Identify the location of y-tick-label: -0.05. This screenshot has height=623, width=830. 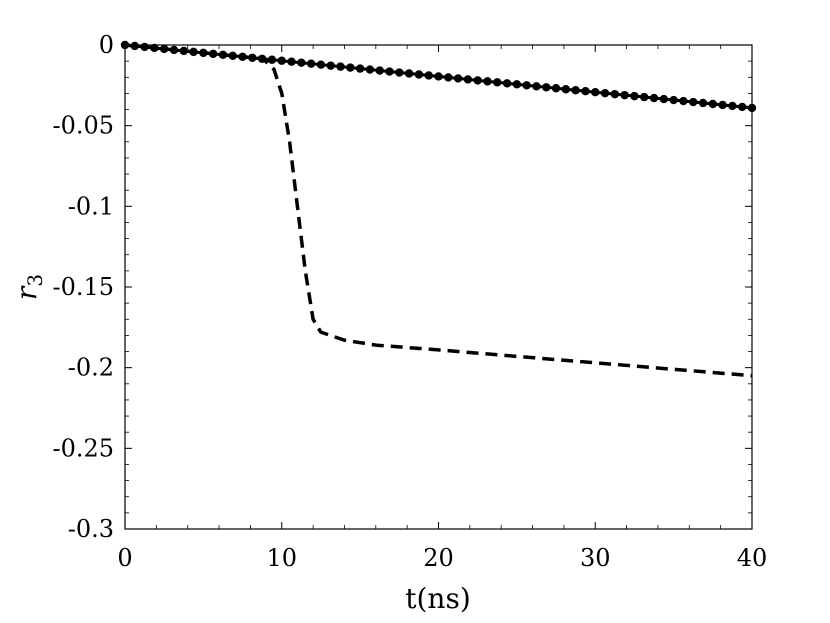
(83, 126).